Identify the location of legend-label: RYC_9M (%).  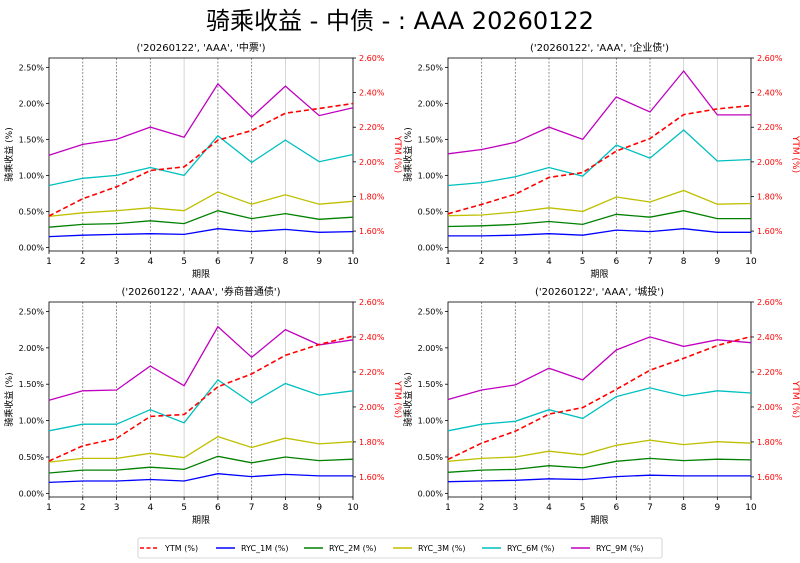
(619, 548).